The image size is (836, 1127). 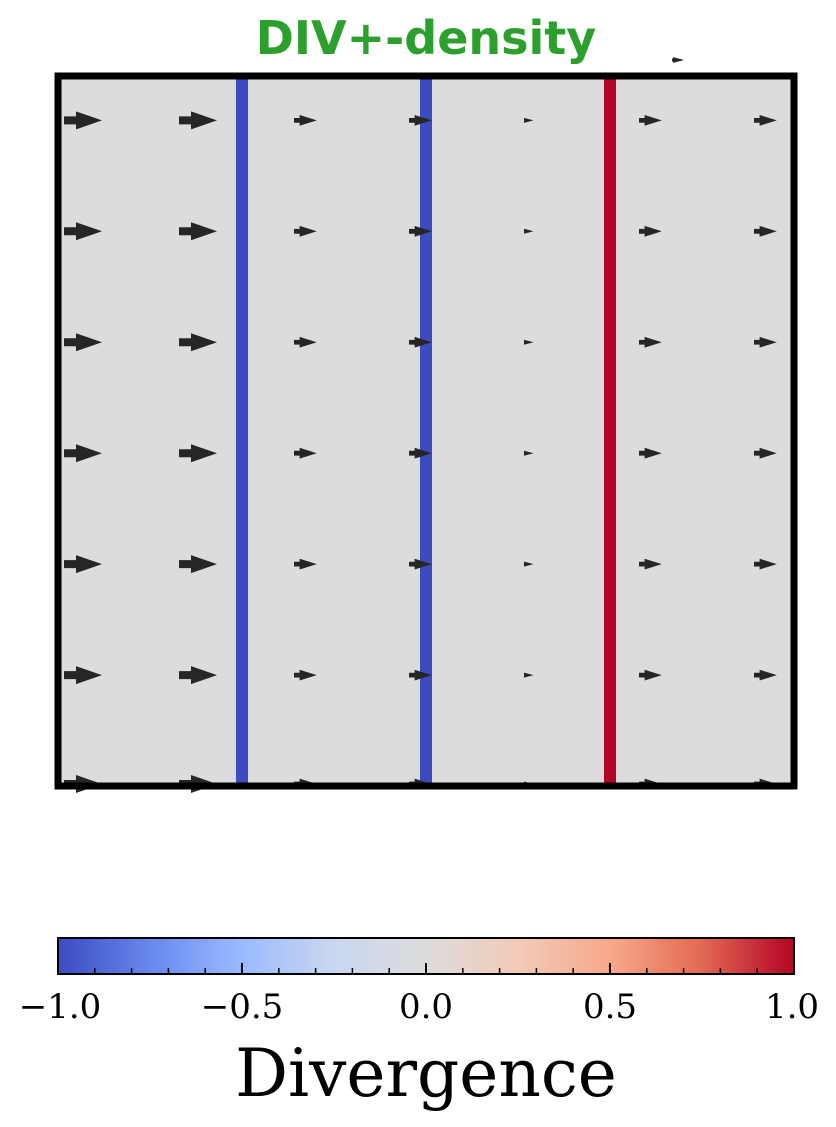 I want to click on colorbar-tick-label: 0.0, so click(x=426, y=1007).